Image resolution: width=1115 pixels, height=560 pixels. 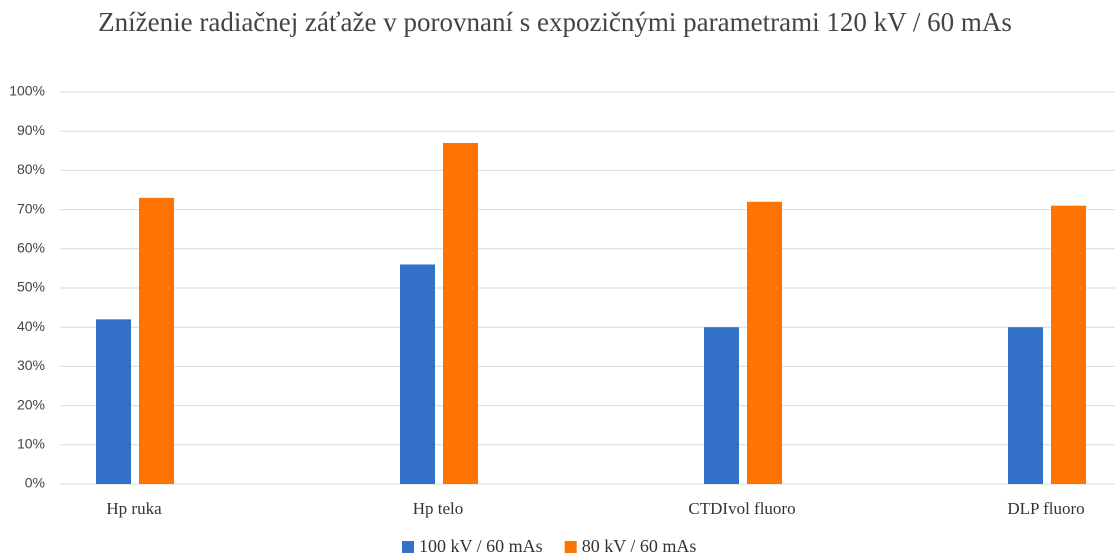 I want to click on legend-label: 80 kV / 60 mAs, so click(x=639, y=546).